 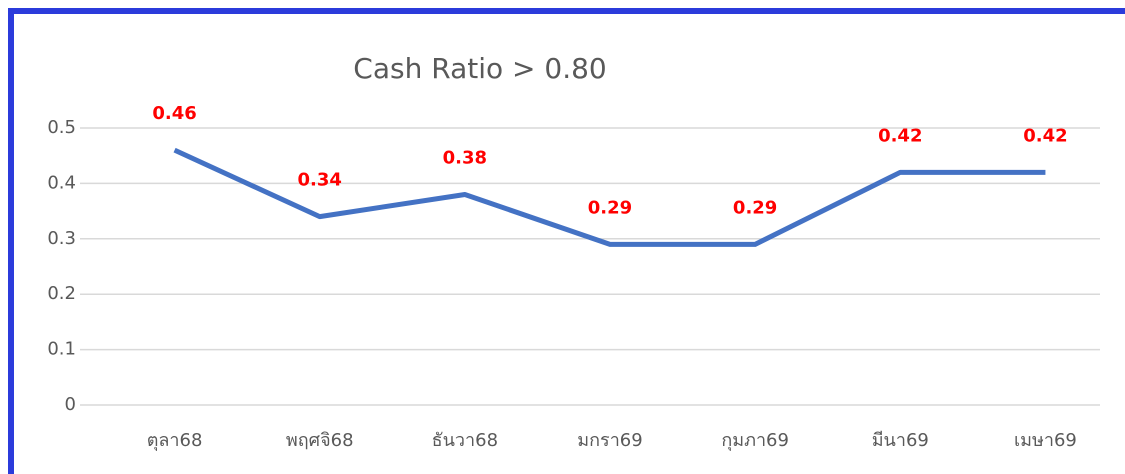 What do you see at coordinates (320, 440) in the screenshot?
I see `x-tick-label: พฤศจิ68` at bounding box center [320, 440].